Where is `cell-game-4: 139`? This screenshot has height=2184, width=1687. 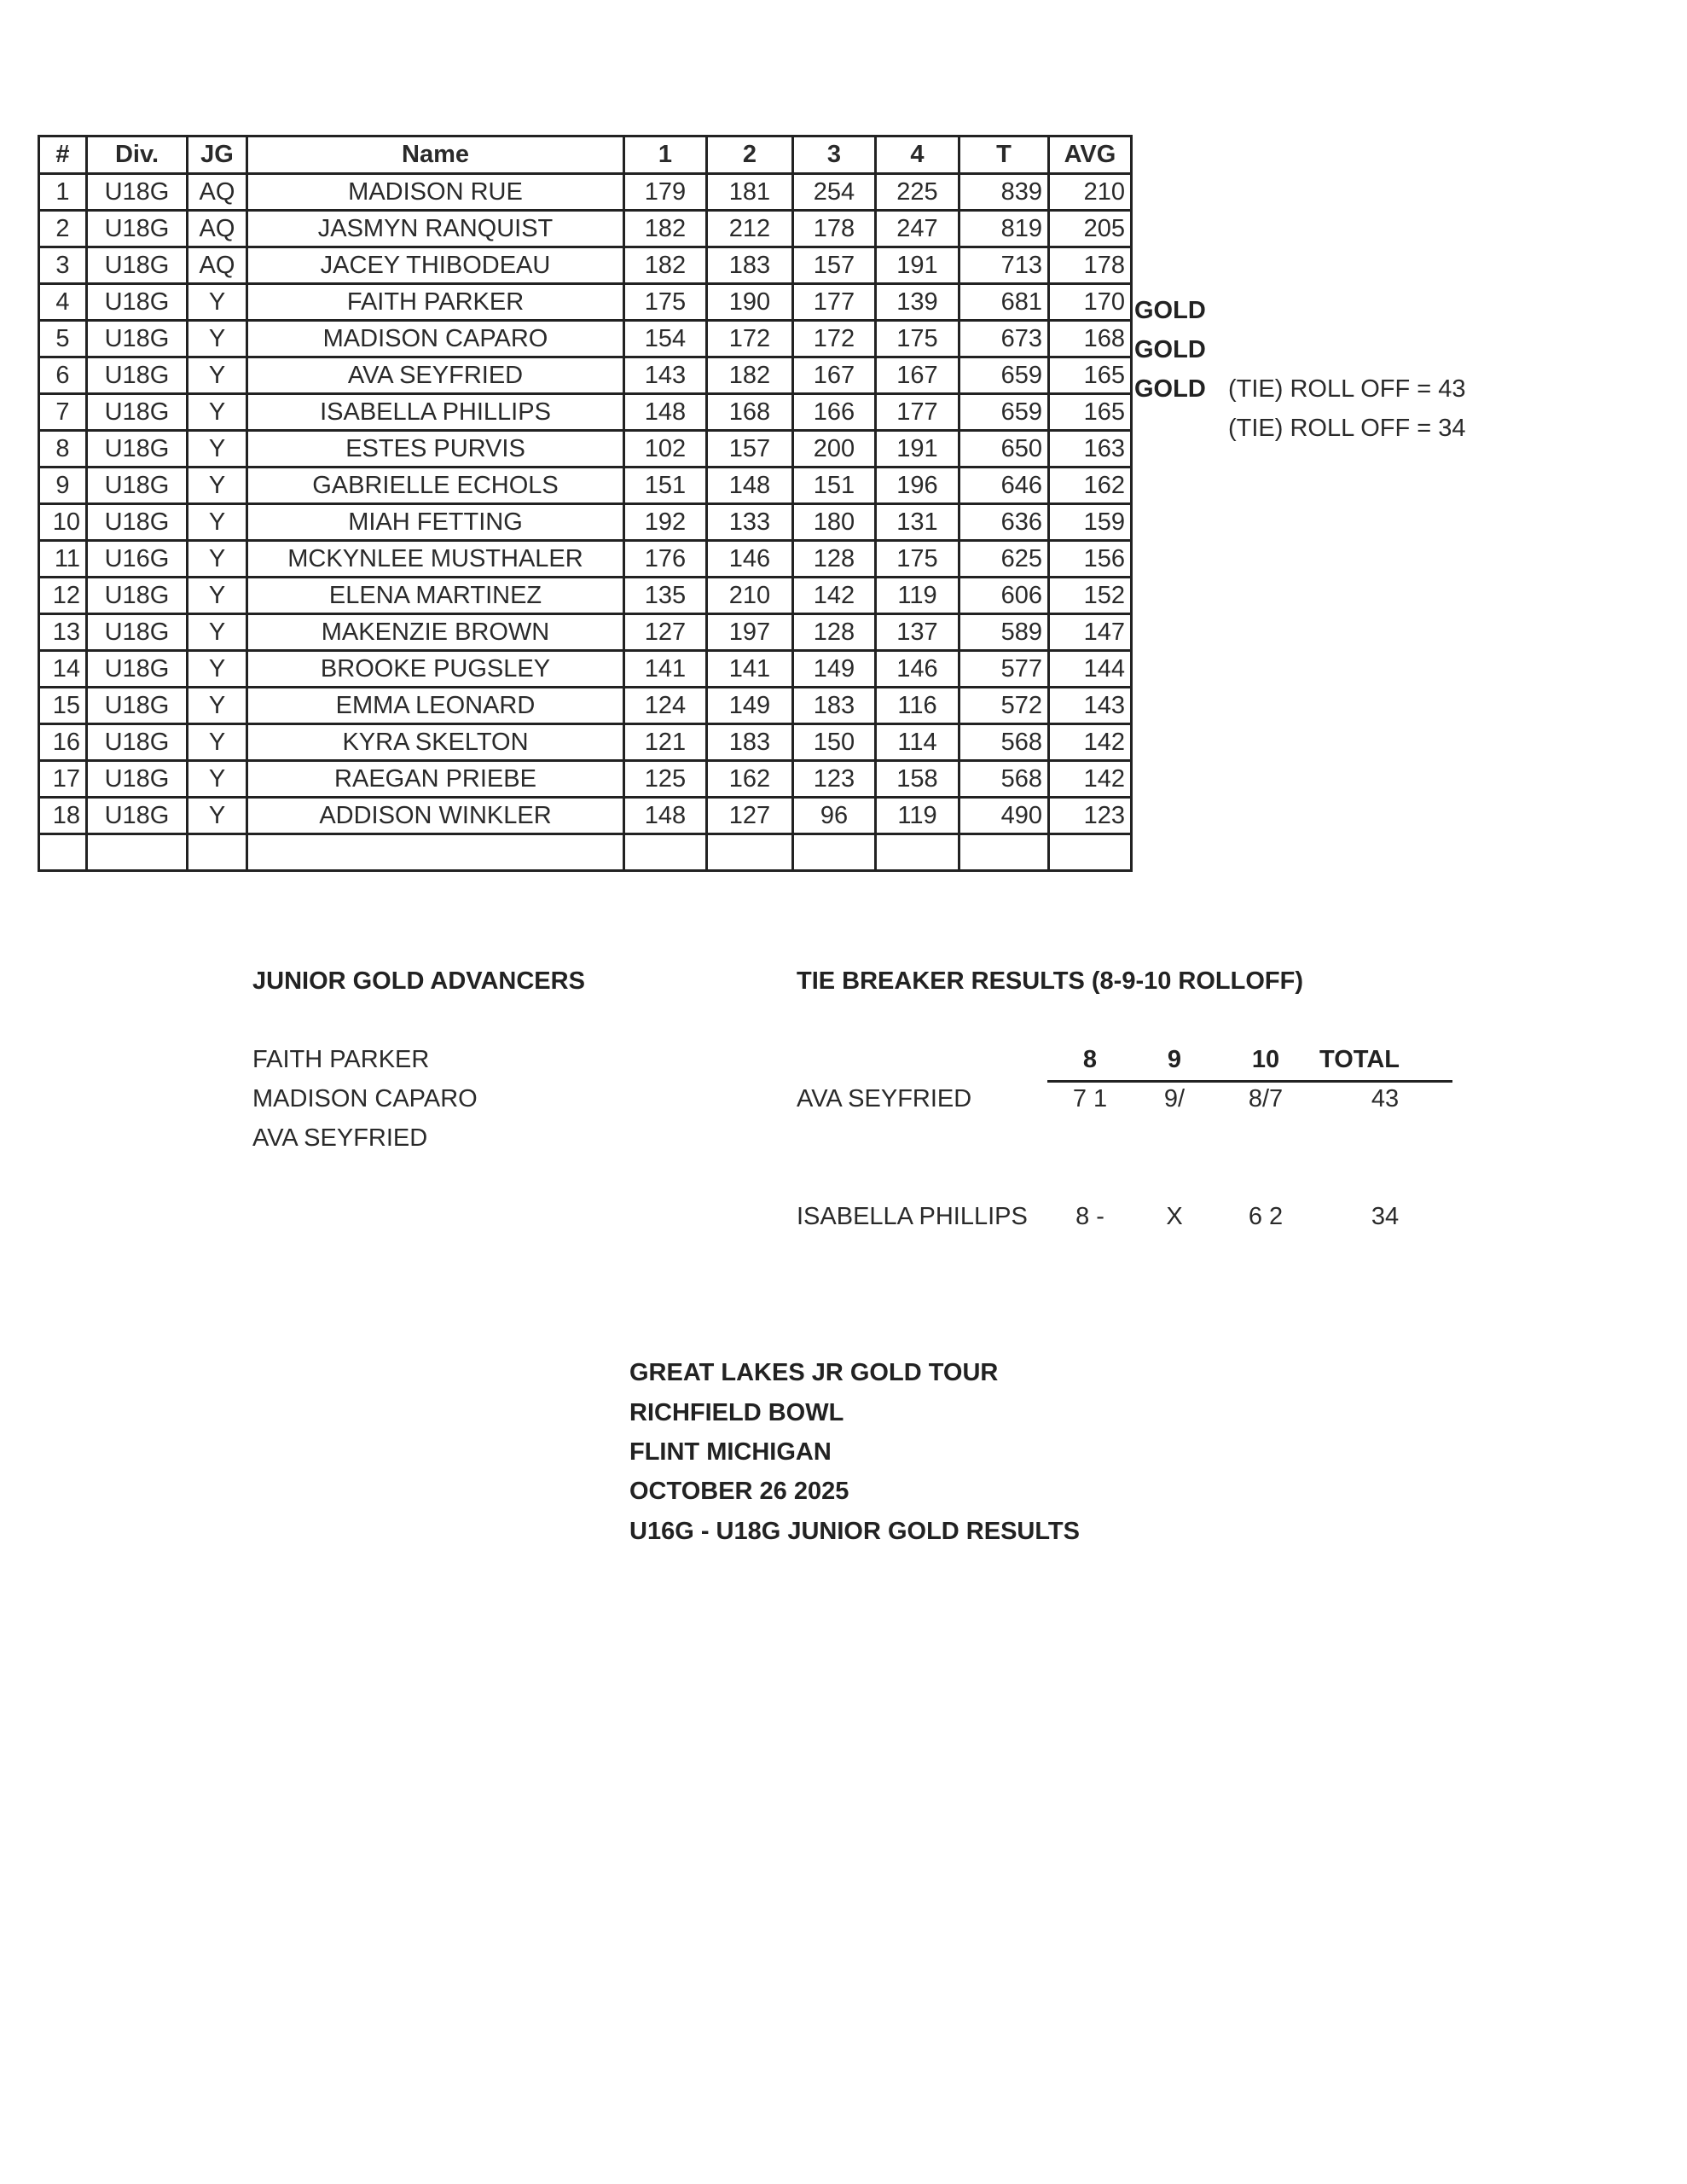
cell-game-4: 139 is located at coordinates (917, 302).